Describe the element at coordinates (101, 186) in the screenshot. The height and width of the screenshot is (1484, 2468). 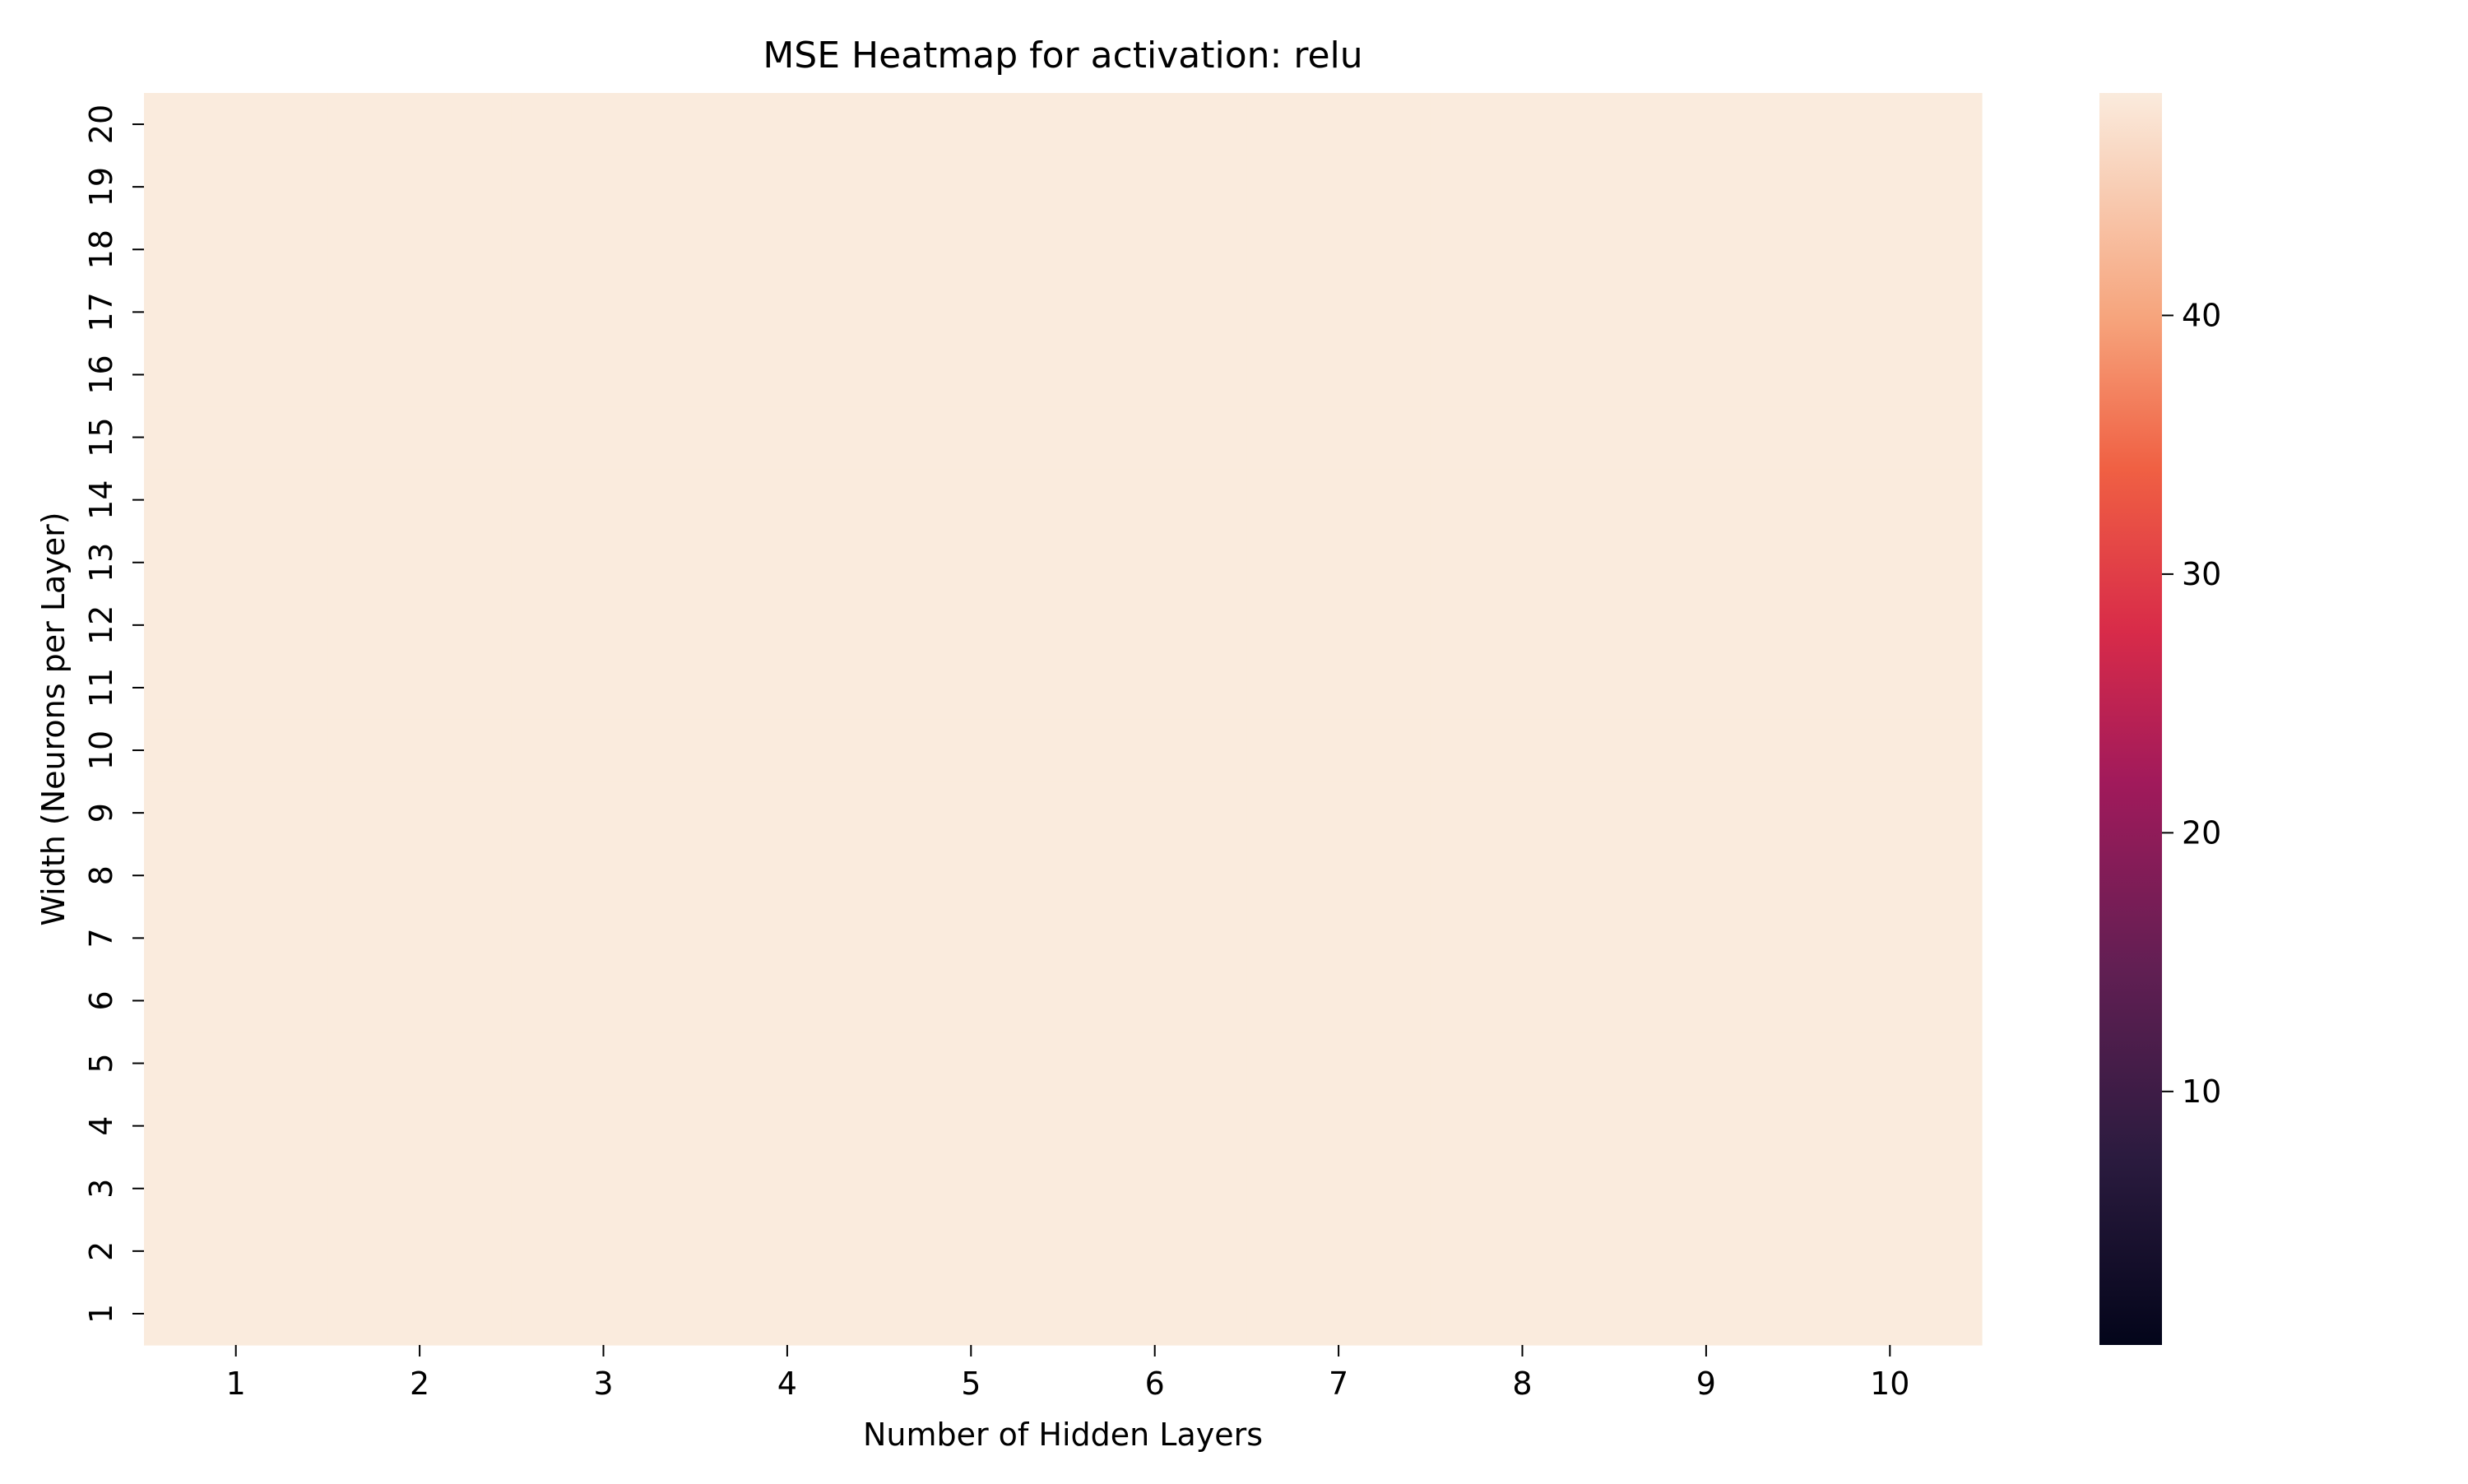
I see `y-tick-label: 19` at that location.